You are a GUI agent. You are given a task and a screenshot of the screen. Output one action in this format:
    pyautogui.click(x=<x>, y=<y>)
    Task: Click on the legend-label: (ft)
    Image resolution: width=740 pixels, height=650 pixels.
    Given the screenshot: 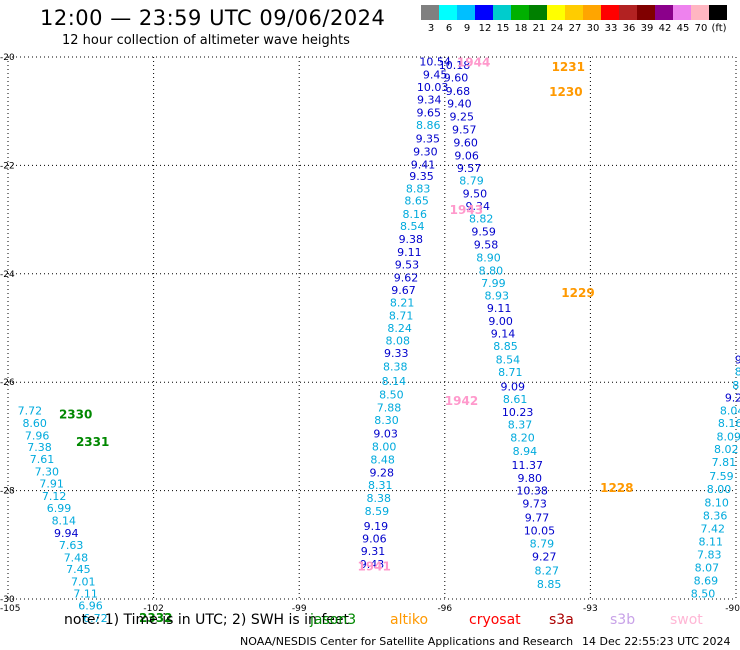 What is the action you would take?
    pyautogui.click(x=719, y=28)
    